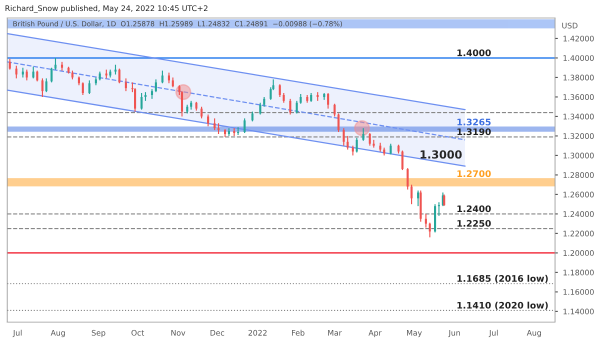 The image size is (602, 346). Describe the element at coordinates (502, 306) in the screenshot. I see `ref-line-label: 1.1410 (2020 low)` at that location.